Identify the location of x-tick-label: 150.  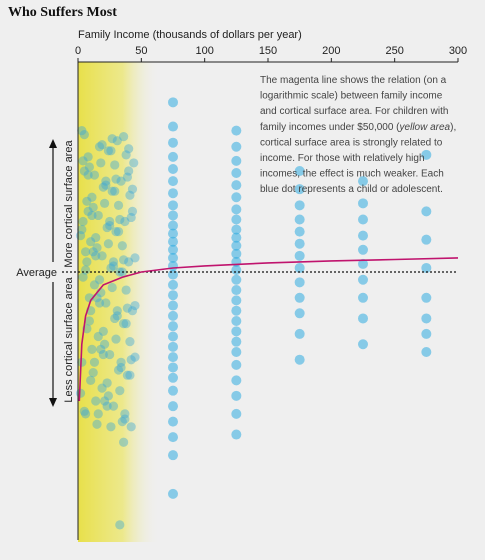
(268, 51).